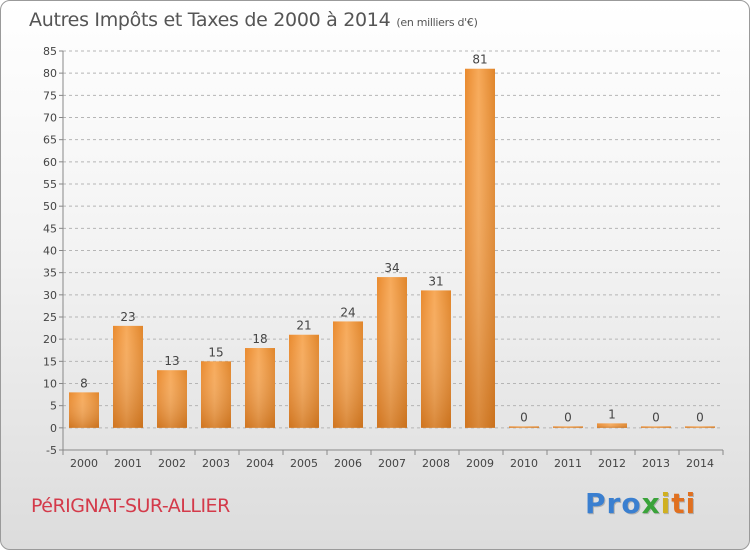 Image resolution: width=750 pixels, height=550 pixels. Describe the element at coordinates (50, 118) in the screenshot. I see `y-tick-label: 70` at that location.